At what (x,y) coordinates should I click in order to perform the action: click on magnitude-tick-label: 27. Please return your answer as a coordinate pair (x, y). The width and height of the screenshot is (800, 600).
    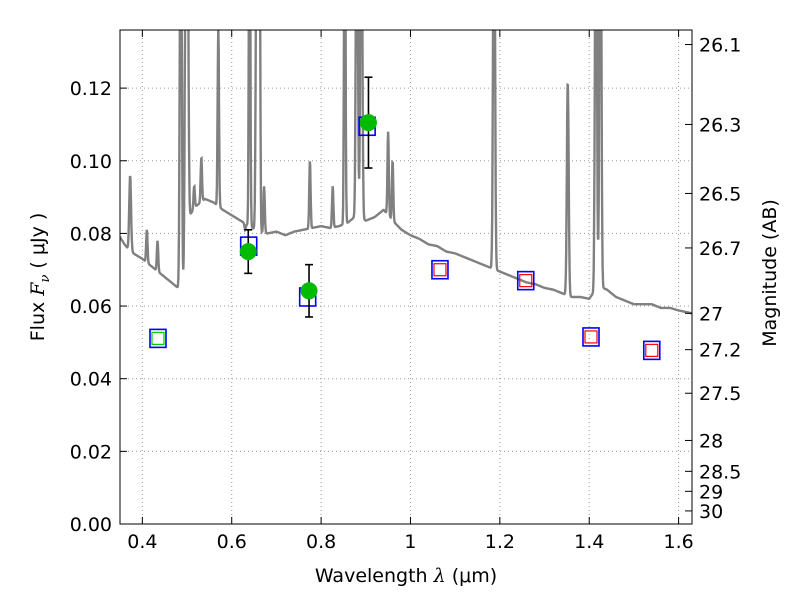
    Looking at the image, I should click on (711, 314).